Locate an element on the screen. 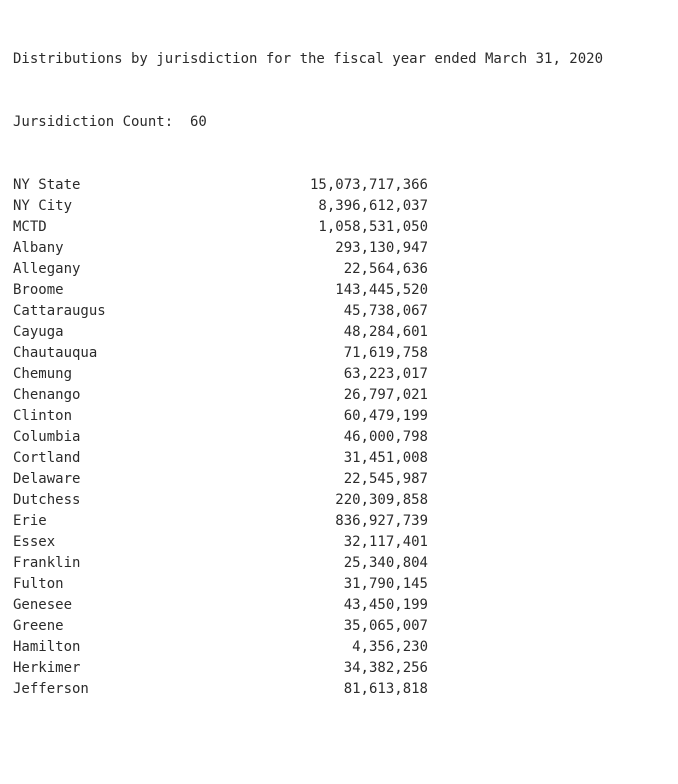 This screenshot has width=678, height=784. jurisdiction-name: Cayuga is located at coordinates (38, 332).